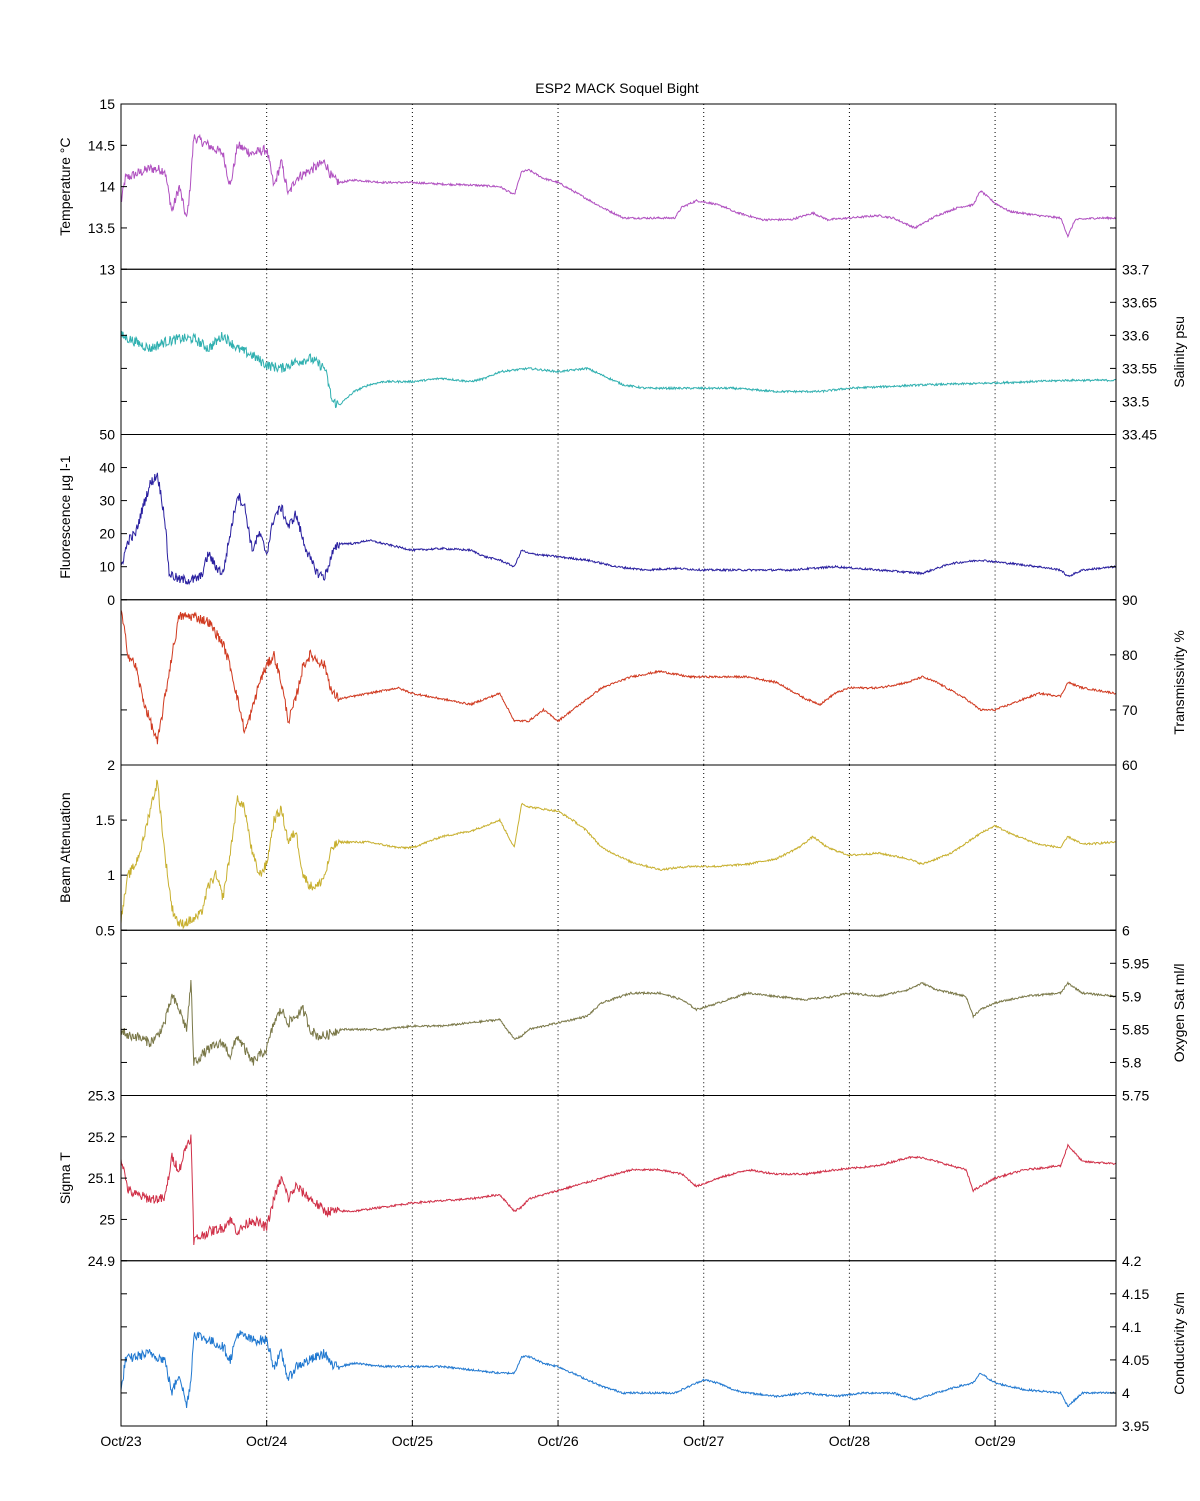  Describe the element at coordinates (617, 88) in the screenshot. I see `chart-title: ESP2 MACK Soquel Bight` at that location.